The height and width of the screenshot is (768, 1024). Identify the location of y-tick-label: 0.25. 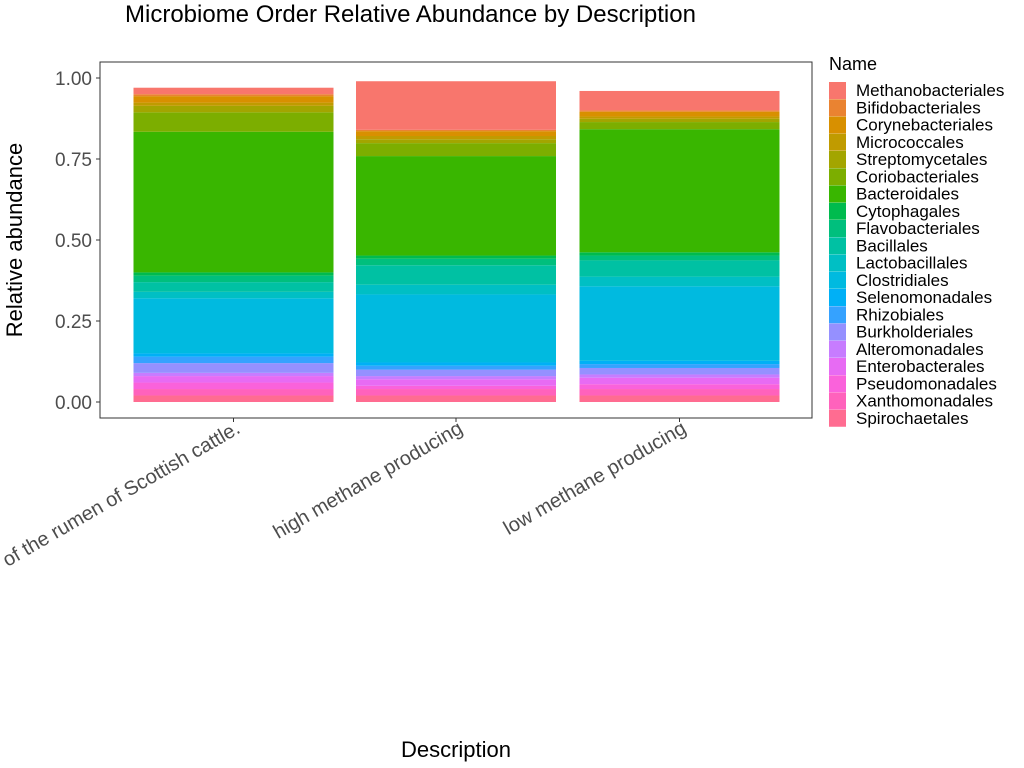
(73, 322).